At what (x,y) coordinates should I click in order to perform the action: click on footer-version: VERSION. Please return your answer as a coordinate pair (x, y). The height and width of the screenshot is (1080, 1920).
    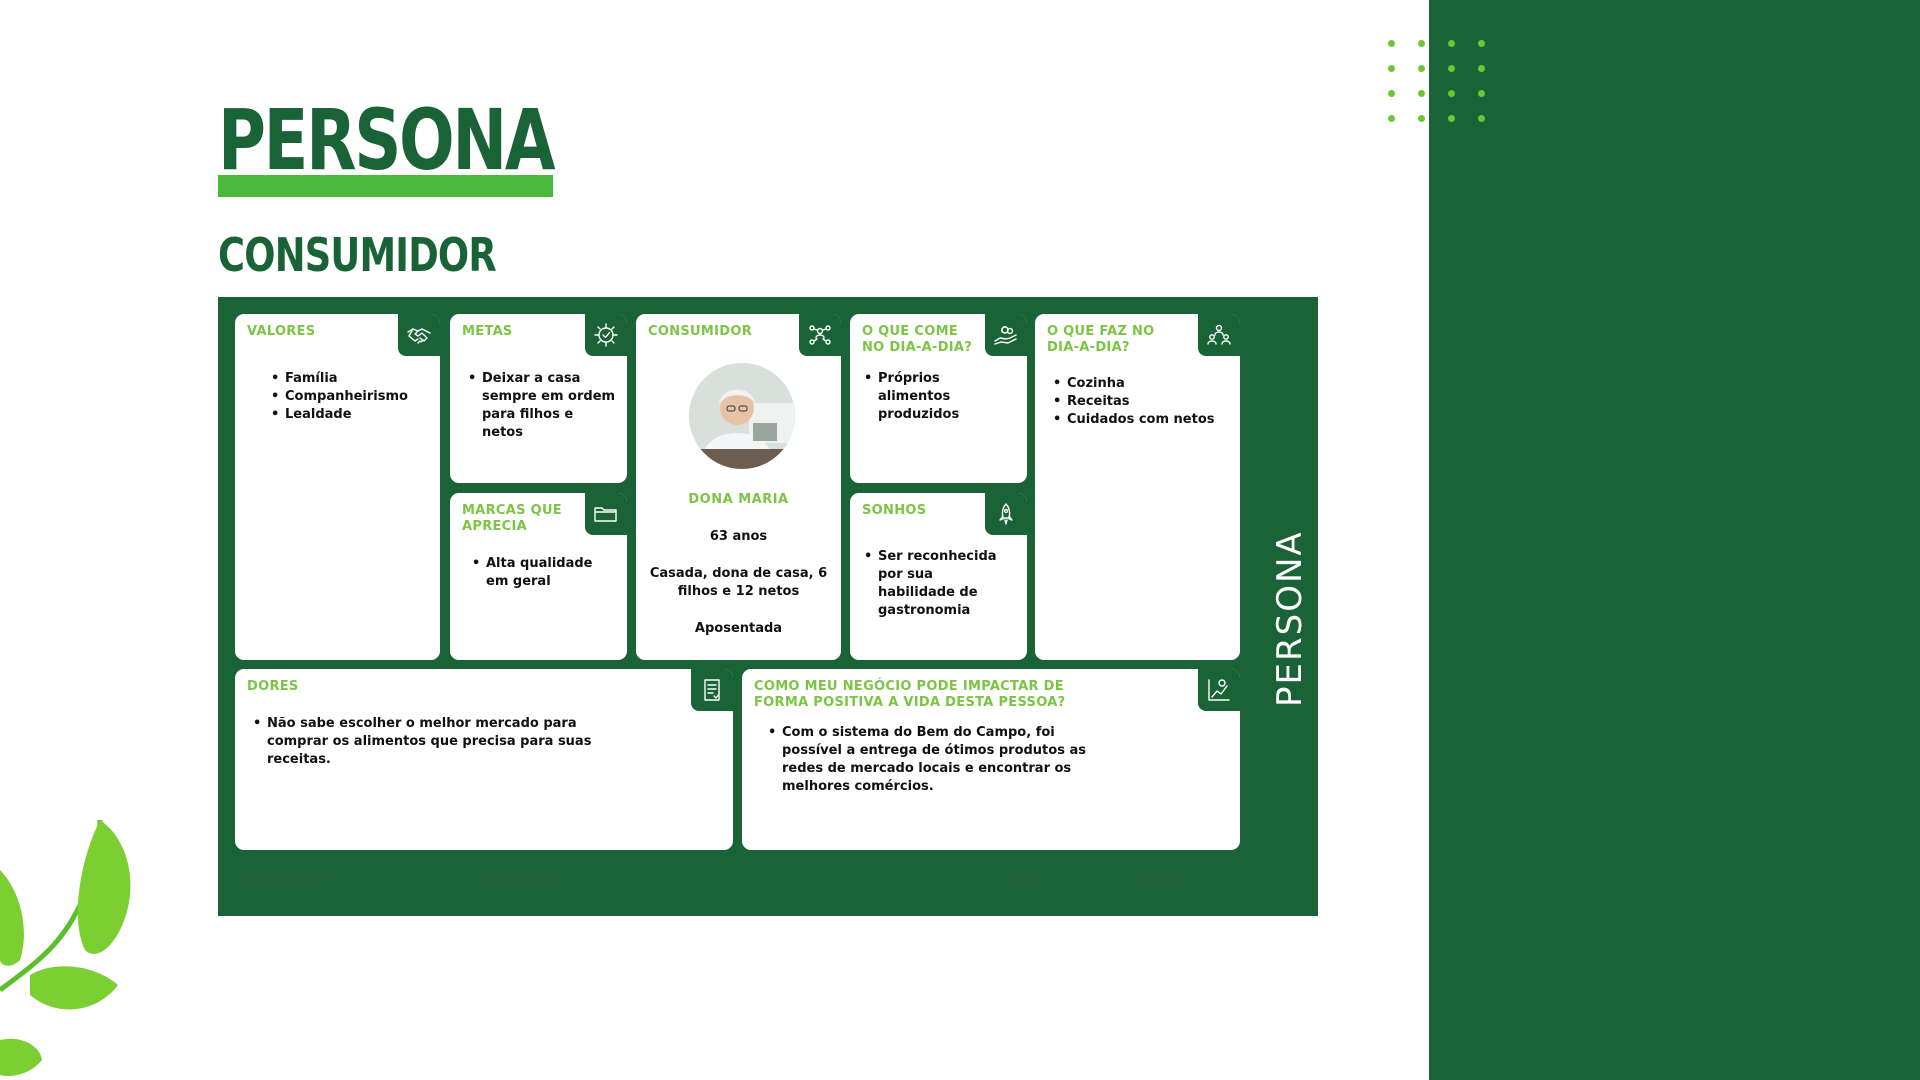
    Looking at the image, I should click on (1162, 880).